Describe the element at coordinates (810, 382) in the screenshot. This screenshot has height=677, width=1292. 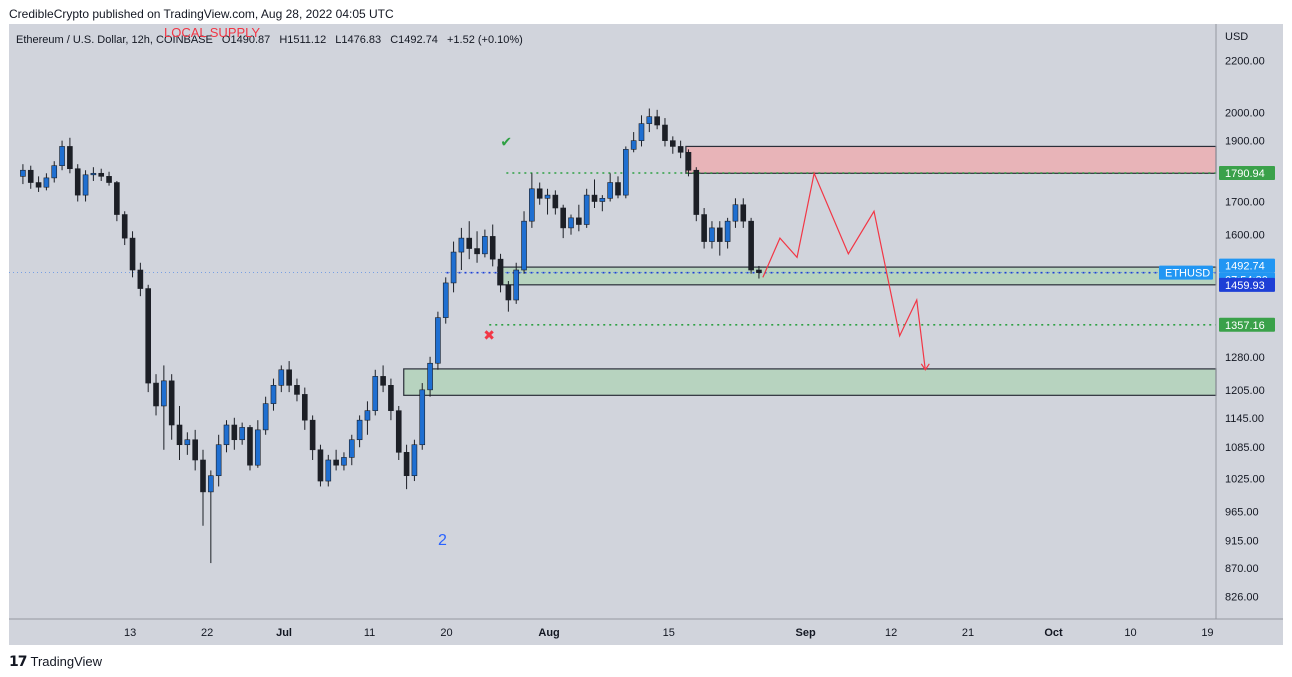
I see `lower-demand-zone` at that location.